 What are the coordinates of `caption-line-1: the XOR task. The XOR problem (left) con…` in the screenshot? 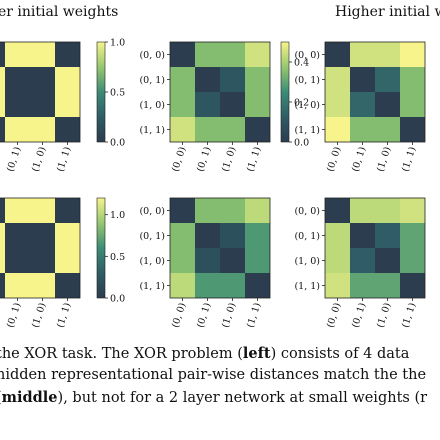 It's located at (218, 353).